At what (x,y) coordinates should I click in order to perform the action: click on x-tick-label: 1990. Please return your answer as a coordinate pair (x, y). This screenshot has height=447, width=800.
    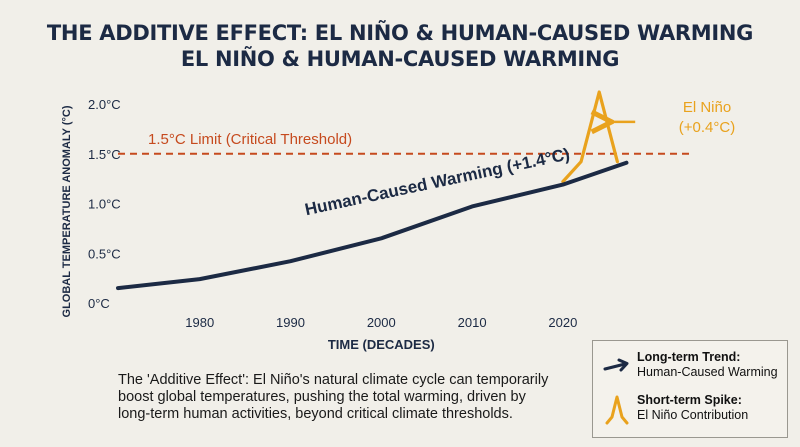
    Looking at the image, I should click on (290, 322).